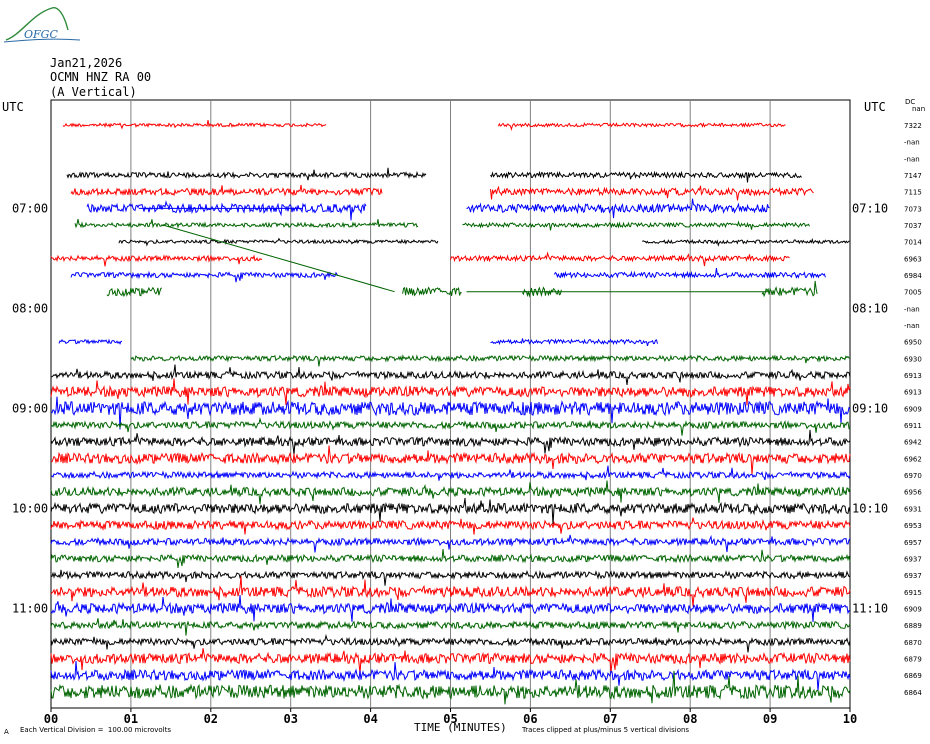  What do you see at coordinates (370, 719) in the screenshot?
I see `x-tick-label: 04` at bounding box center [370, 719].